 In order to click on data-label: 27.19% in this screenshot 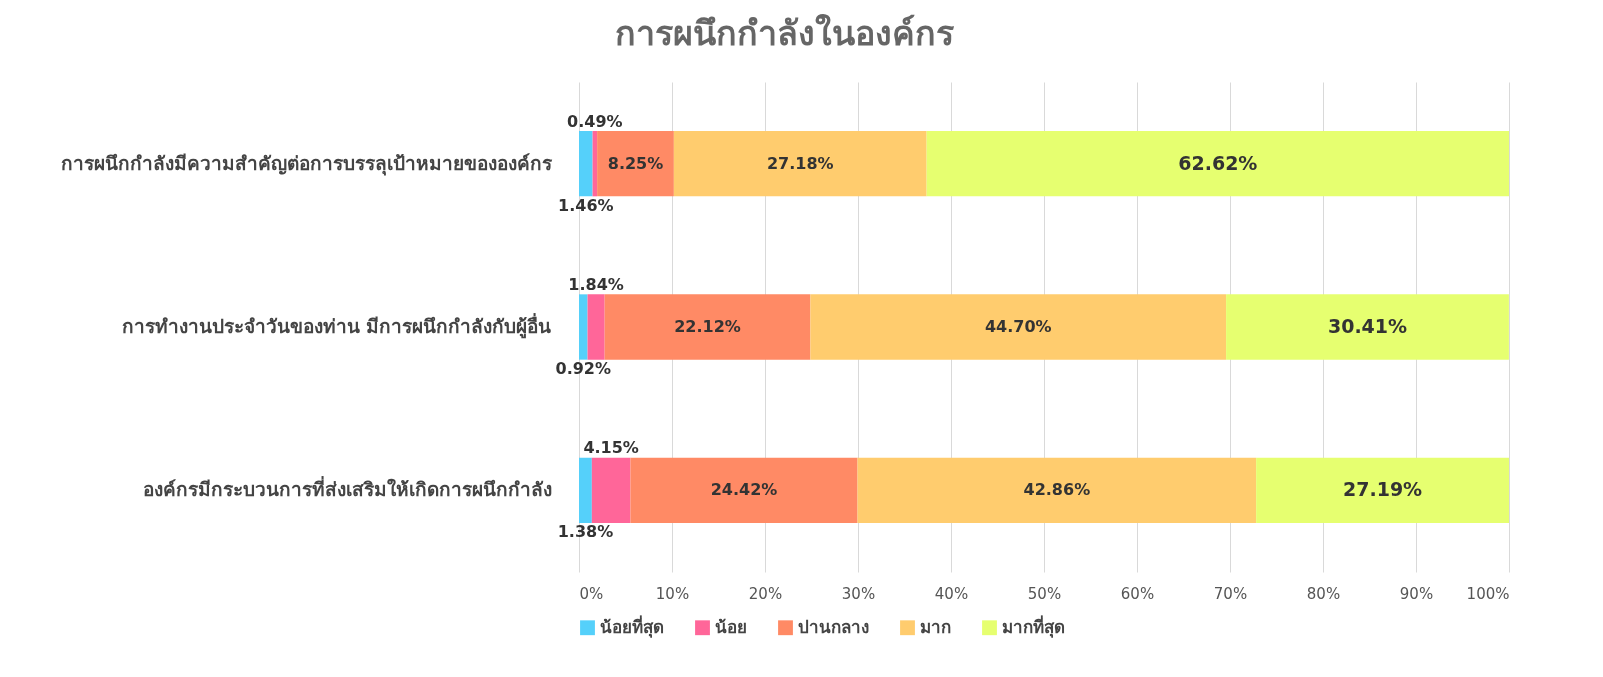, I will do `click(1383, 489)`.